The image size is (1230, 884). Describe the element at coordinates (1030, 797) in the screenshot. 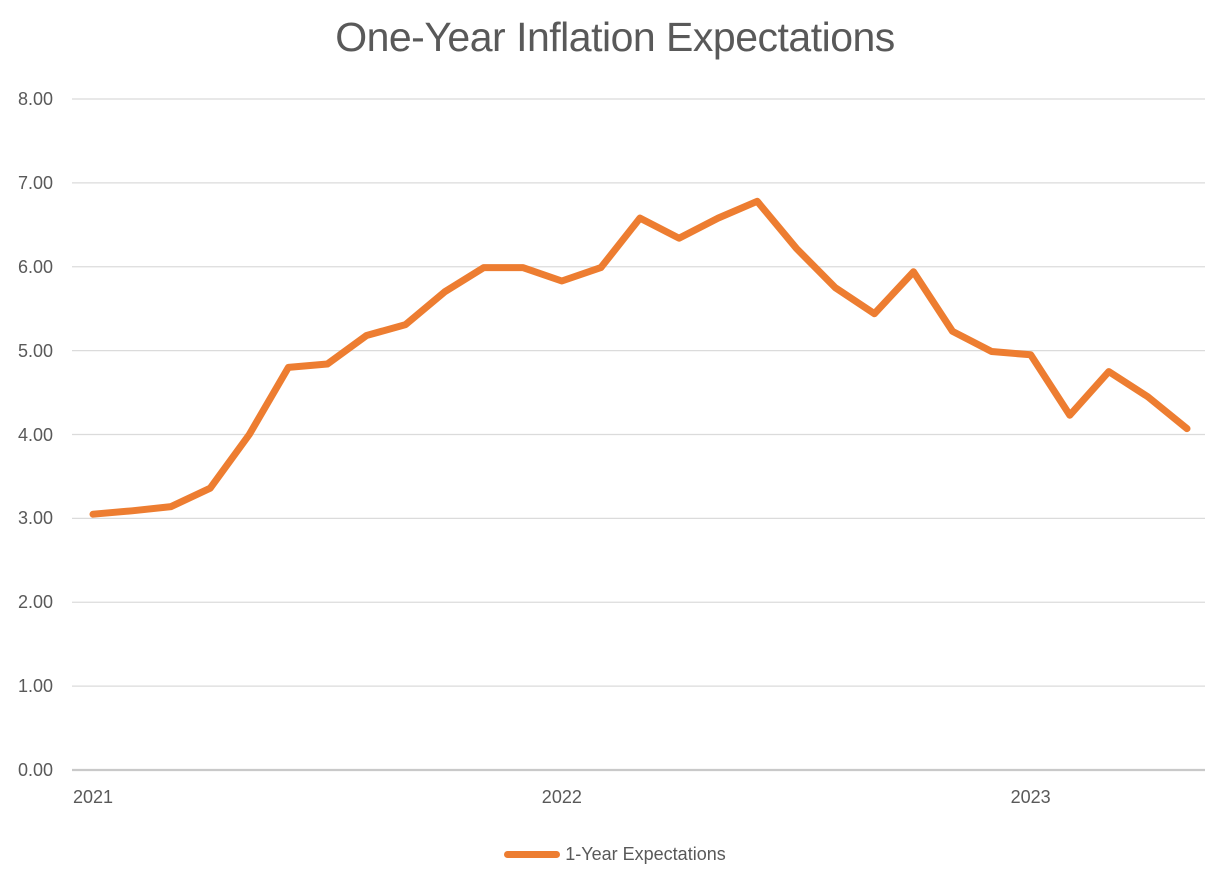

I see `x-axis-tick-label: 2023` at that location.